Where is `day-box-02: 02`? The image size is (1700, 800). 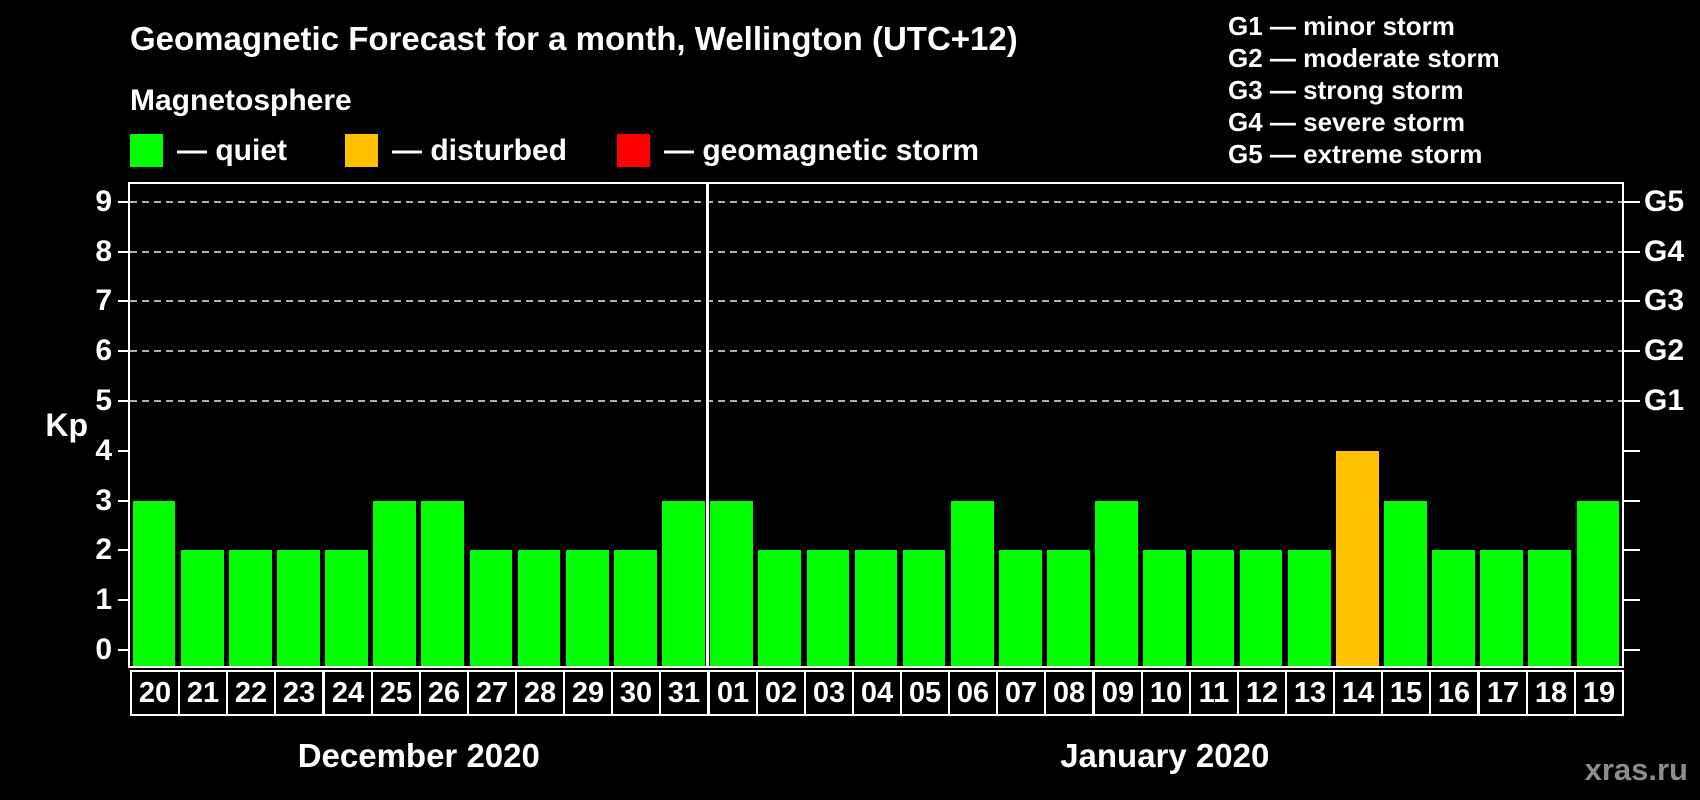
day-box-02: 02 is located at coordinates (781, 693).